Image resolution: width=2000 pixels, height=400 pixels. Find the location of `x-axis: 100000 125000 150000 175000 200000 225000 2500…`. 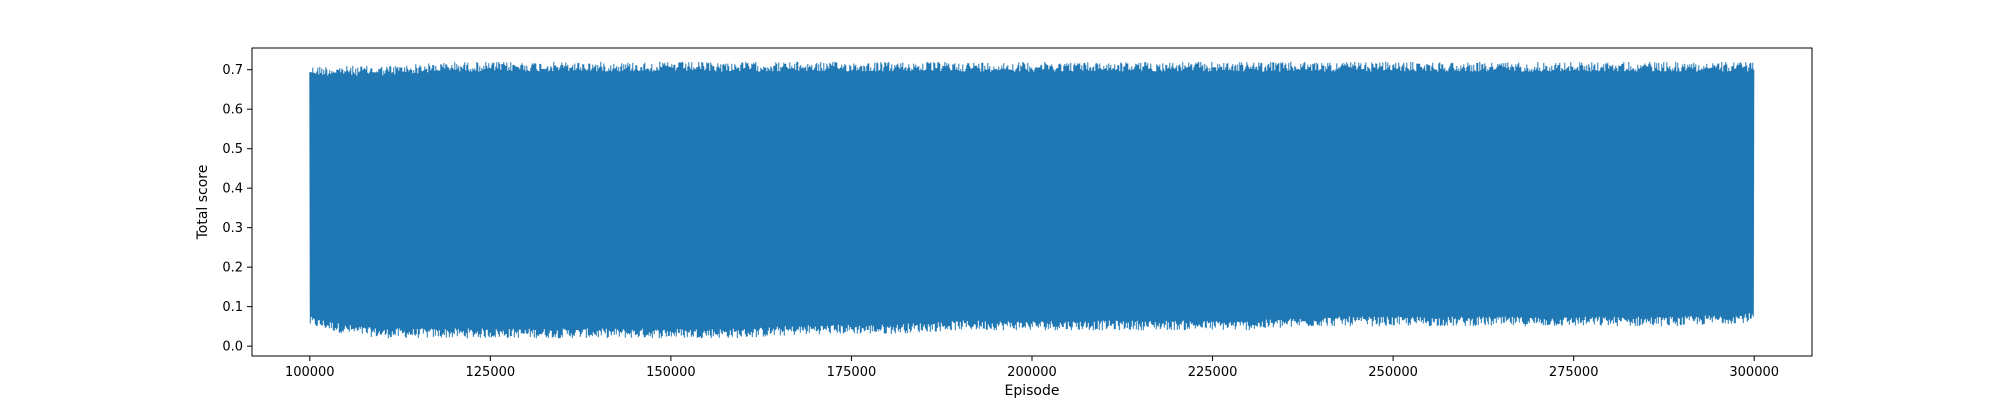

x-axis: 100000 125000 150000 175000 200000 225000 2500… is located at coordinates (1032, 368).